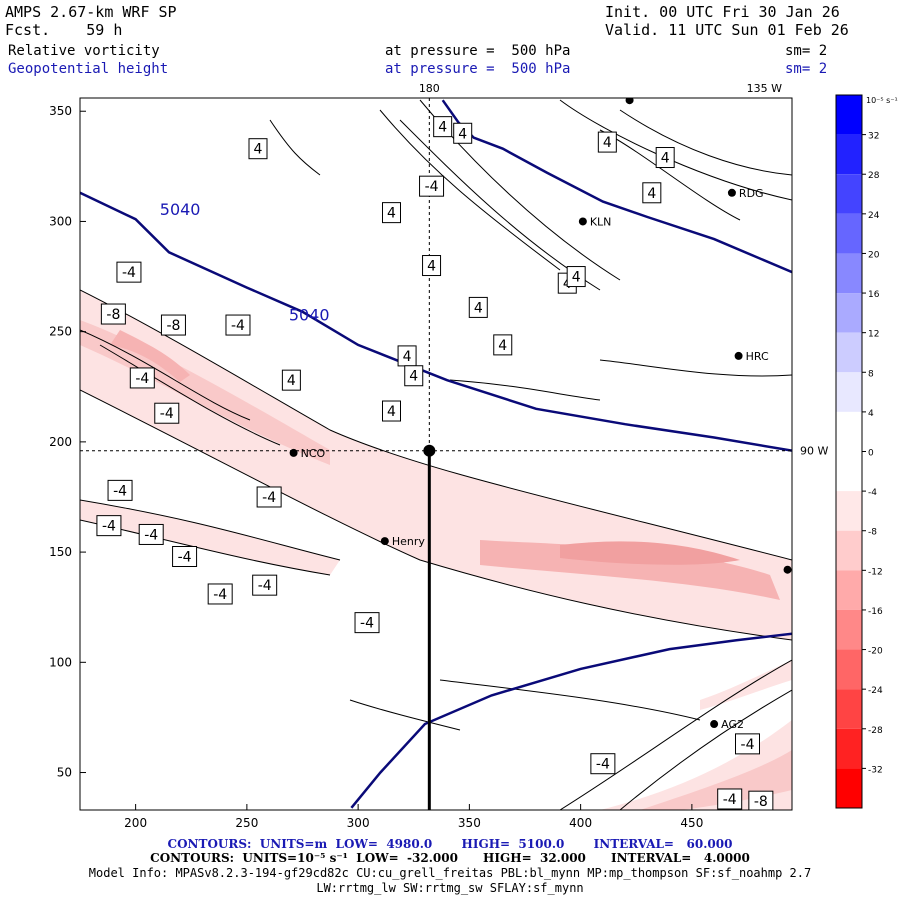 This screenshot has height=900, width=900. I want to click on vorticity-label-11: 4, so click(407, 356).